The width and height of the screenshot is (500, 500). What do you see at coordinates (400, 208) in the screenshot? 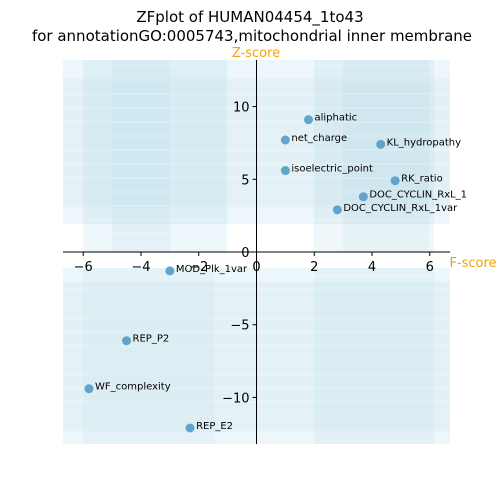
I see `data-point-label-6: DOC_CYCLIN_RxL_1var` at bounding box center [400, 208].